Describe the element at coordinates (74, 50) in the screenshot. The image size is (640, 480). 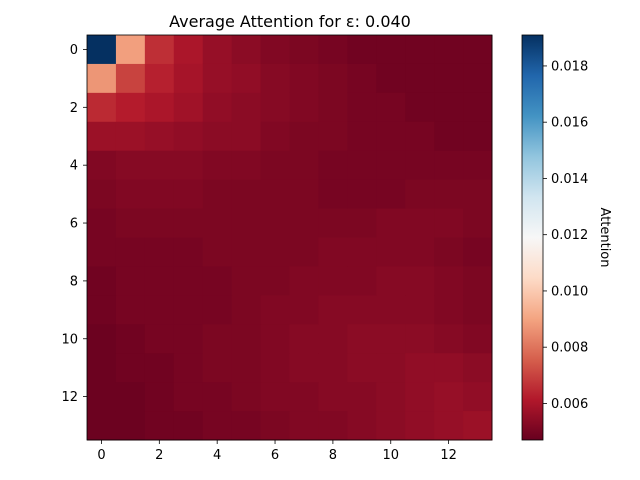
I see `y-tick-label: 0` at that location.